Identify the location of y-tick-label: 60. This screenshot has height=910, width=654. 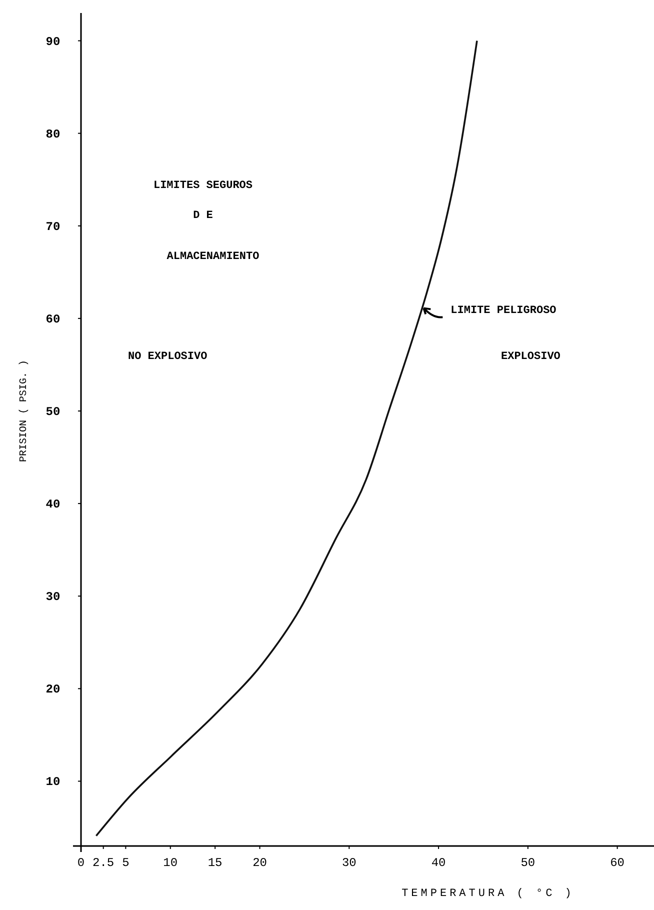
(53, 319).